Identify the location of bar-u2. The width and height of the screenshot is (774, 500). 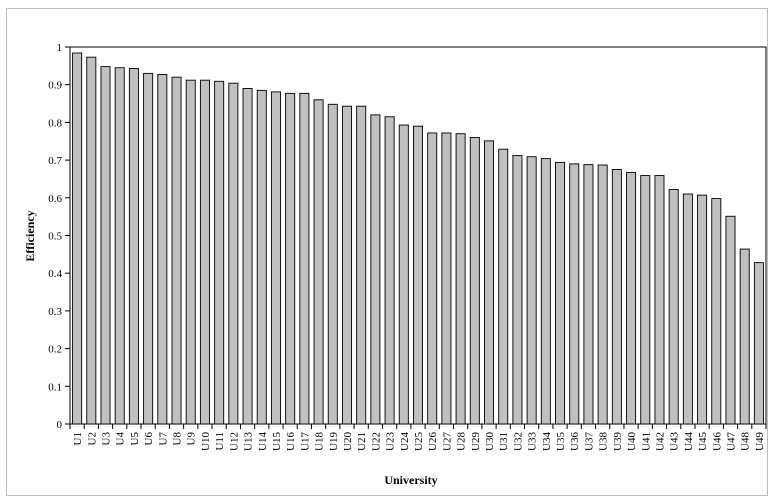
(91, 240).